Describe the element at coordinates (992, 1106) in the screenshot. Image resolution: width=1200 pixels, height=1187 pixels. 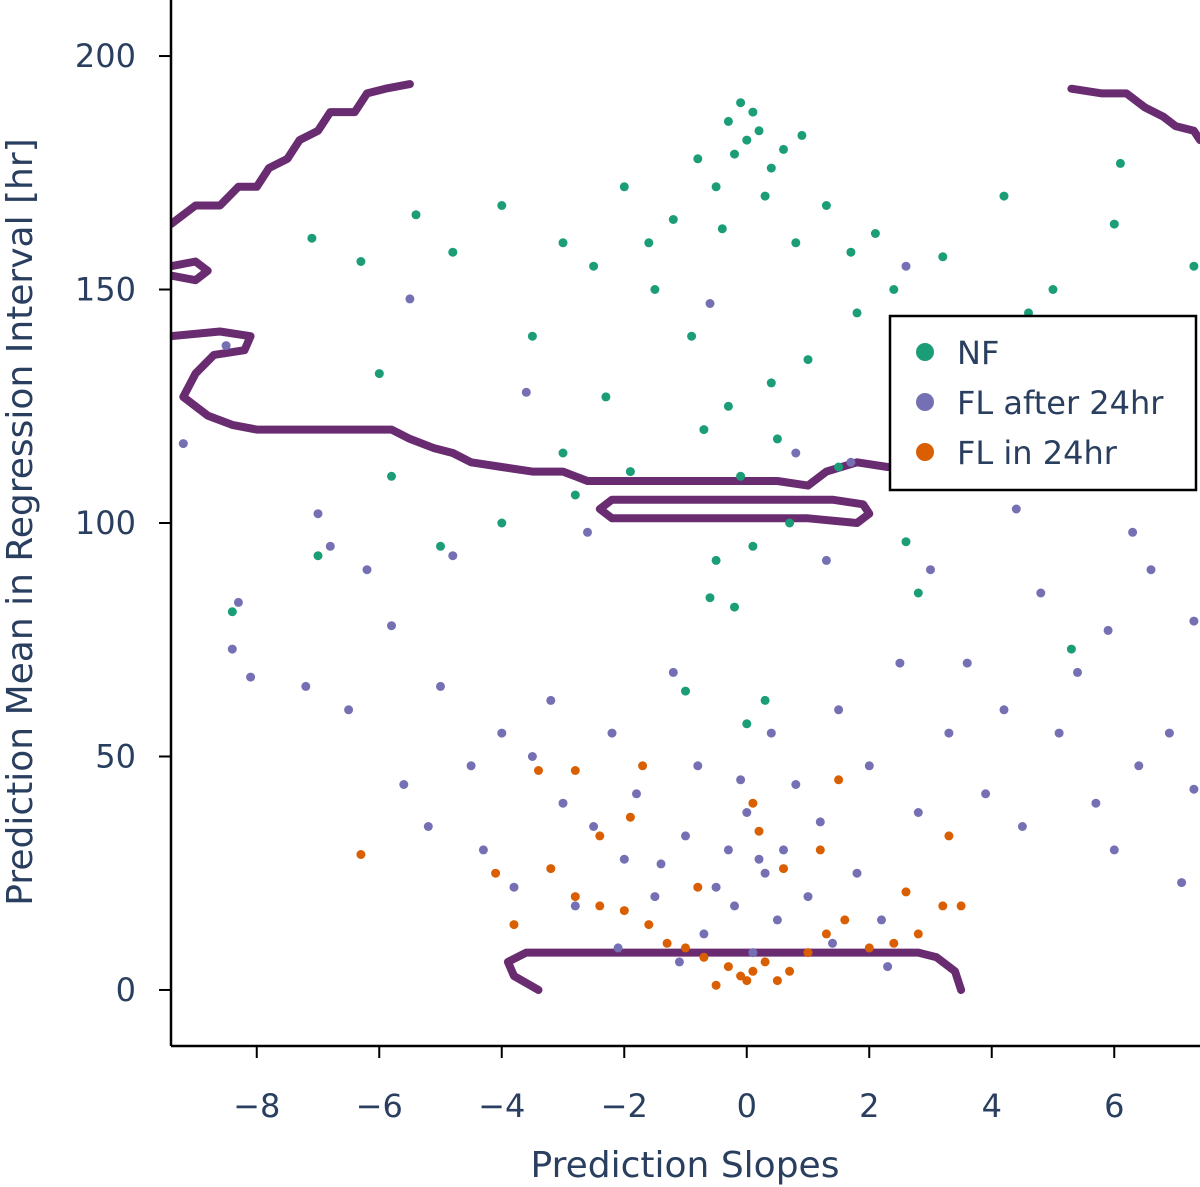
I see `x-tick-label: 4` at that location.